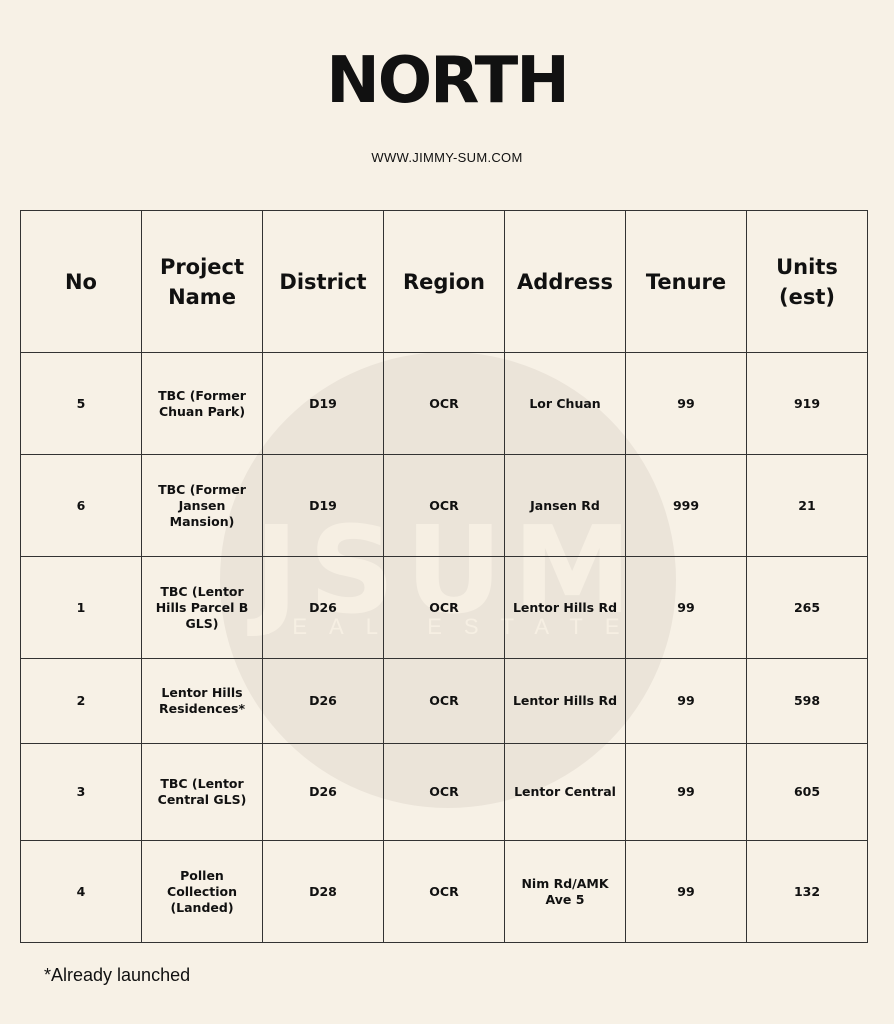 The width and height of the screenshot is (894, 1024). I want to click on column-header: Project Name, so click(202, 281).